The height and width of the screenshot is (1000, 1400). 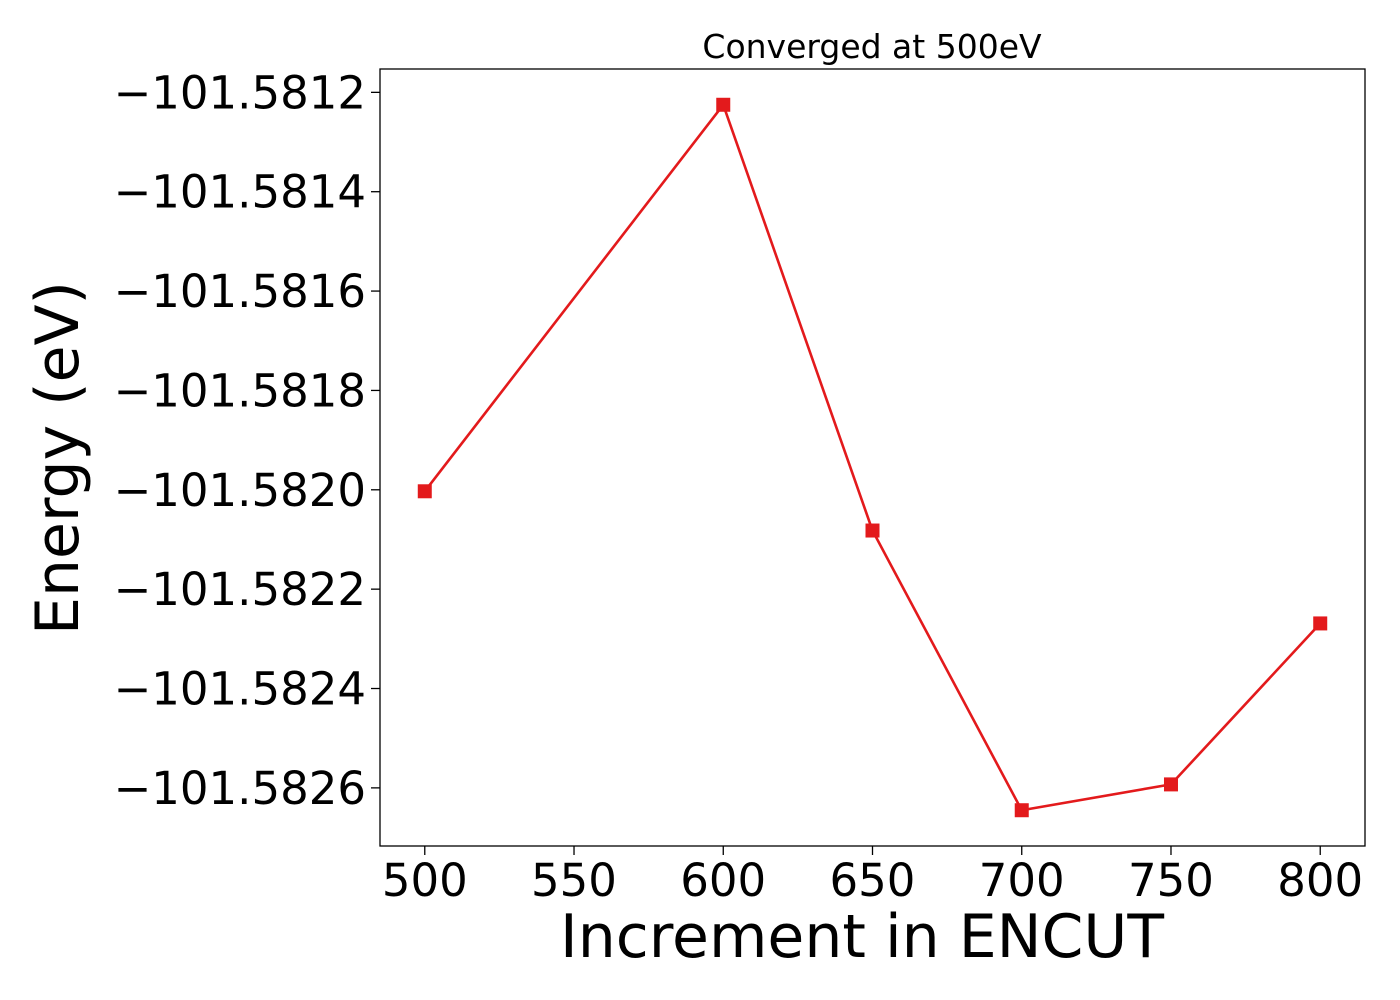 What do you see at coordinates (240, 589) in the screenshot?
I see `y-tick-label: −101.5822` at bounding box center [240, 589].